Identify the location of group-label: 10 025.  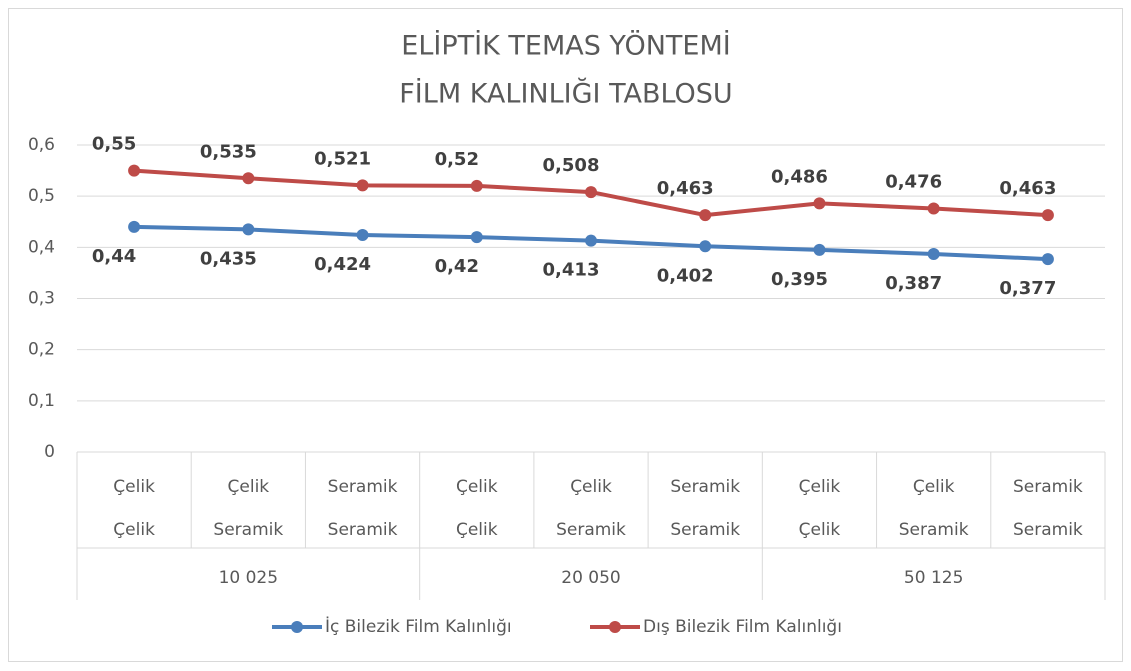
(248, 578).